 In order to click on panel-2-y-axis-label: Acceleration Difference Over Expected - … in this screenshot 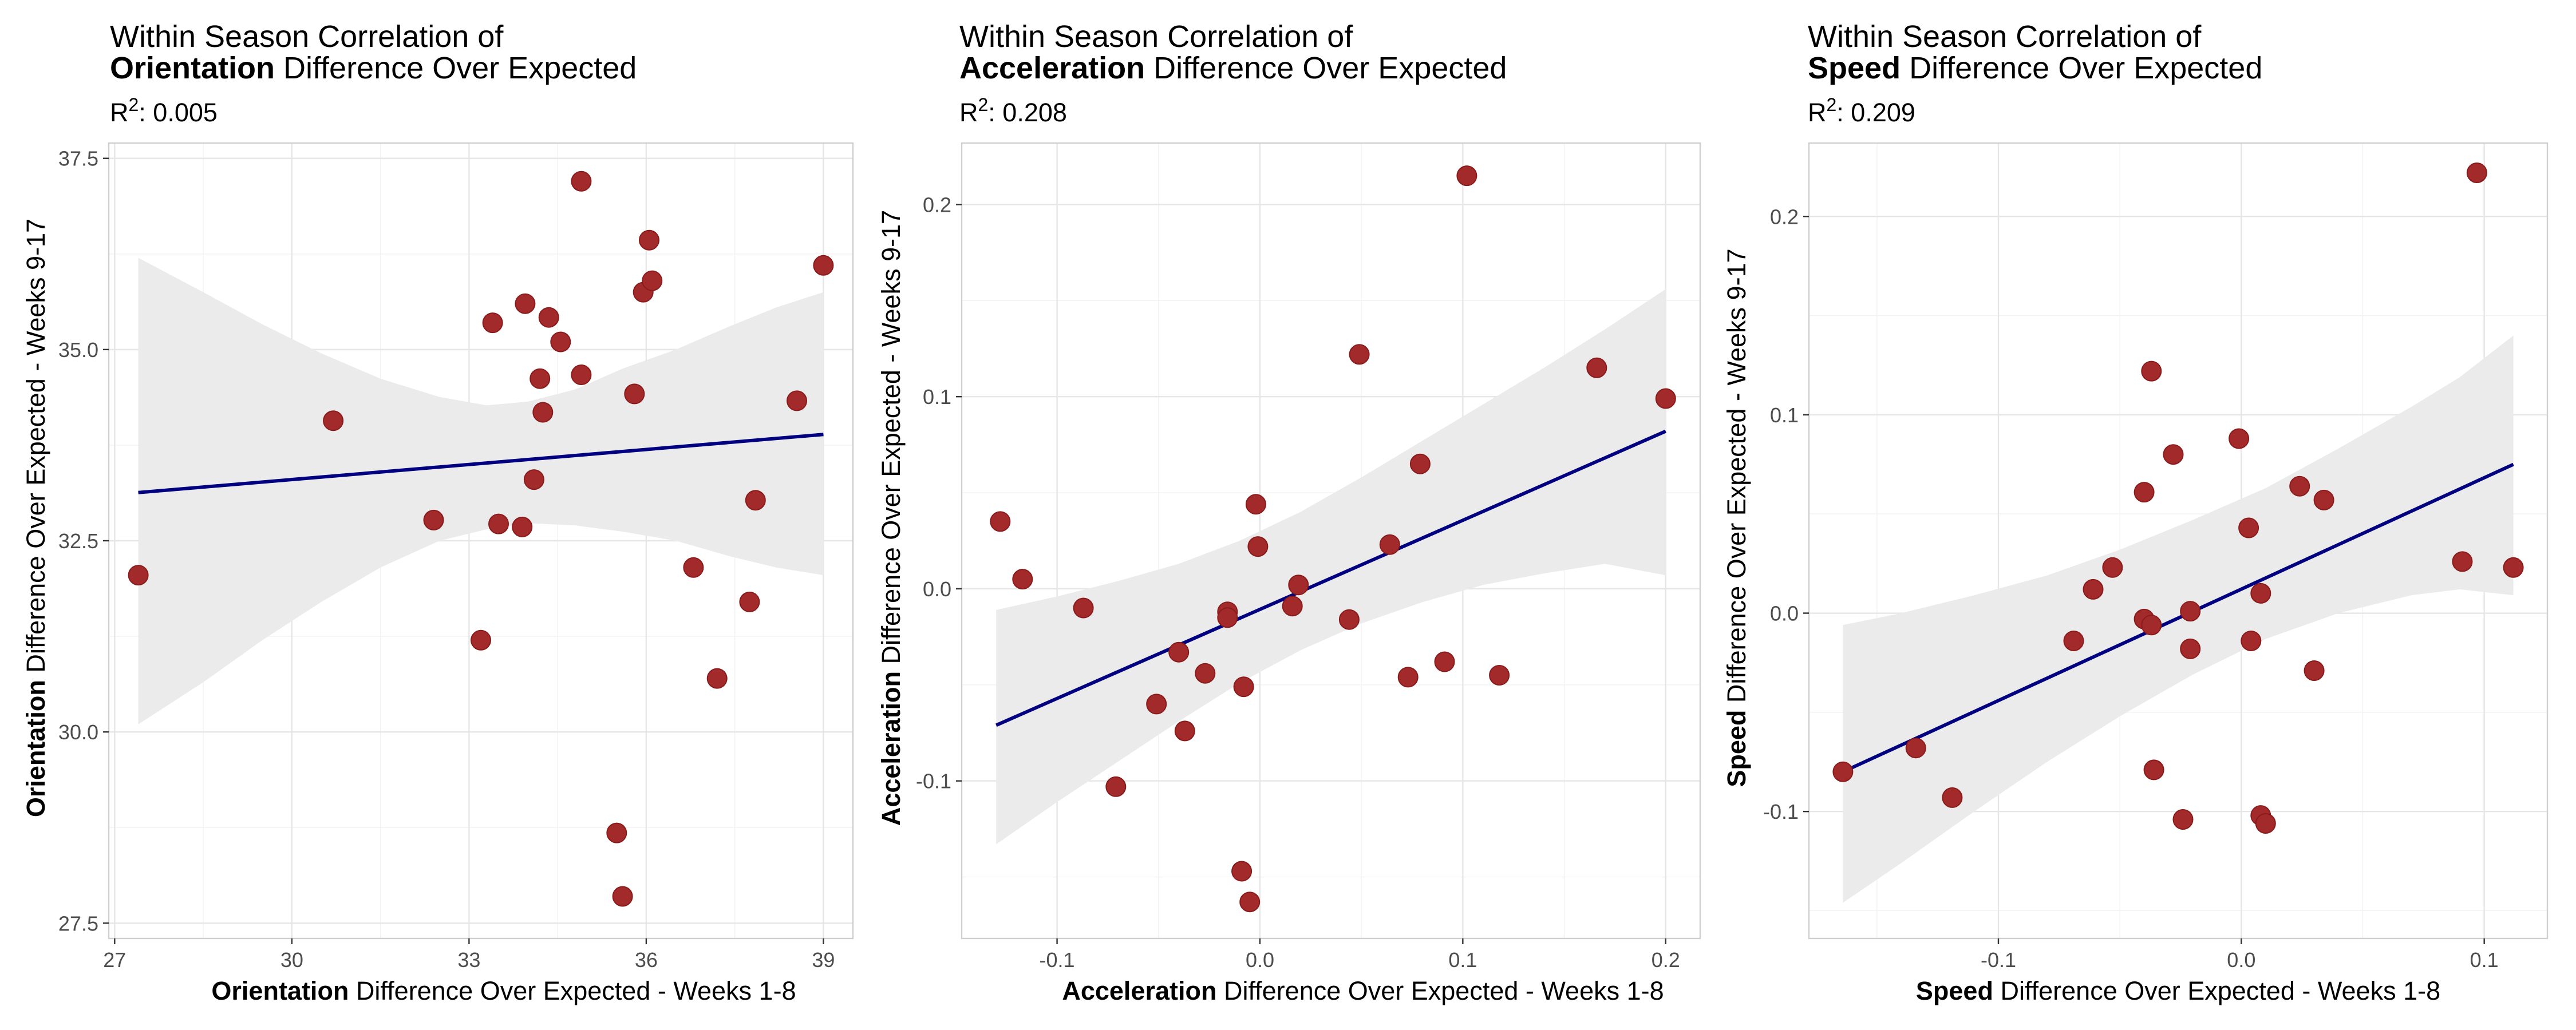, I will do `click(891, 518)`.